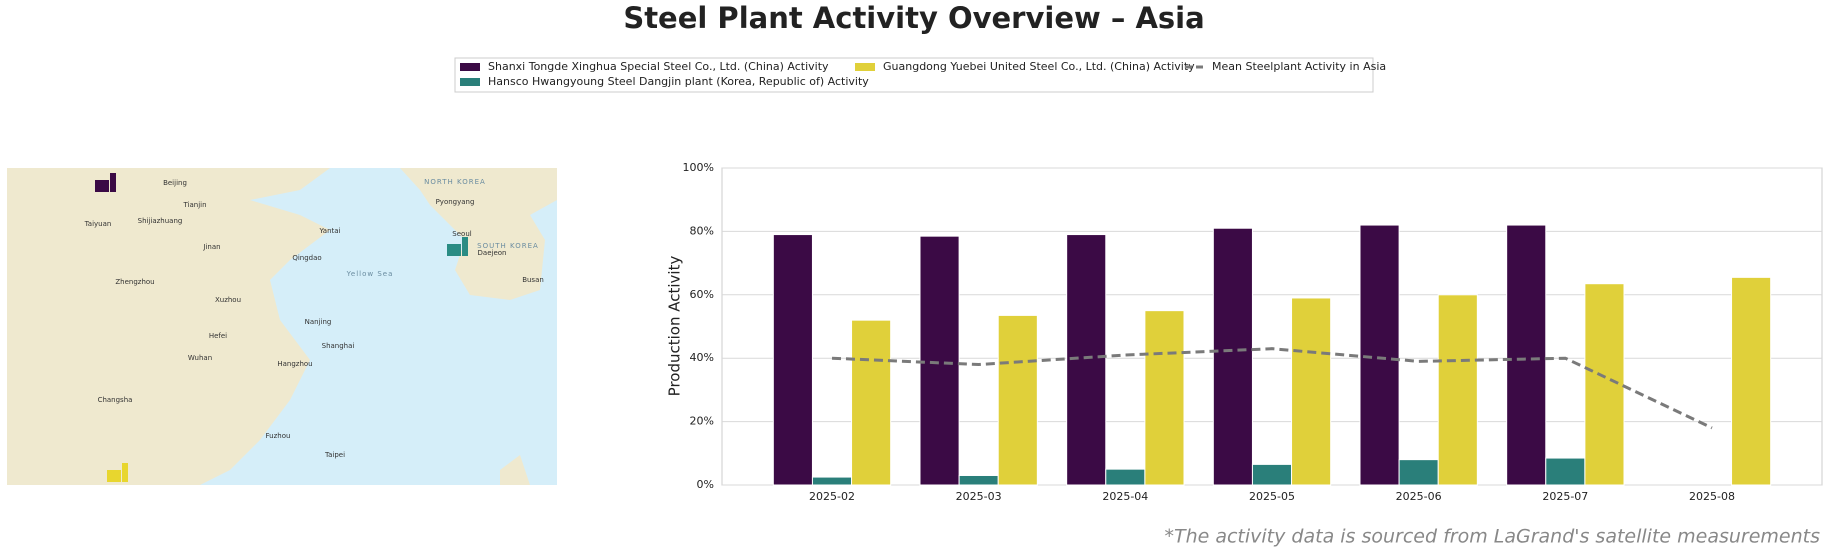  I want to click on map-label: Taipei, so click(334, 455).